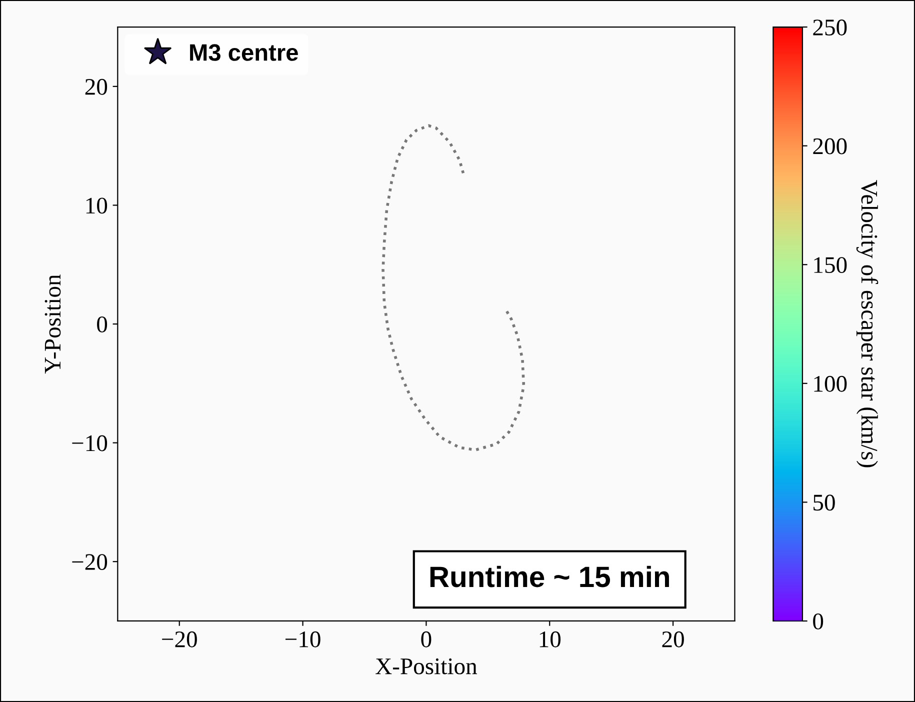  What do you see at coordinates (426, 639) in the screenshot?
I see `x-tick-label: 0` at bounding box center [426, 639].